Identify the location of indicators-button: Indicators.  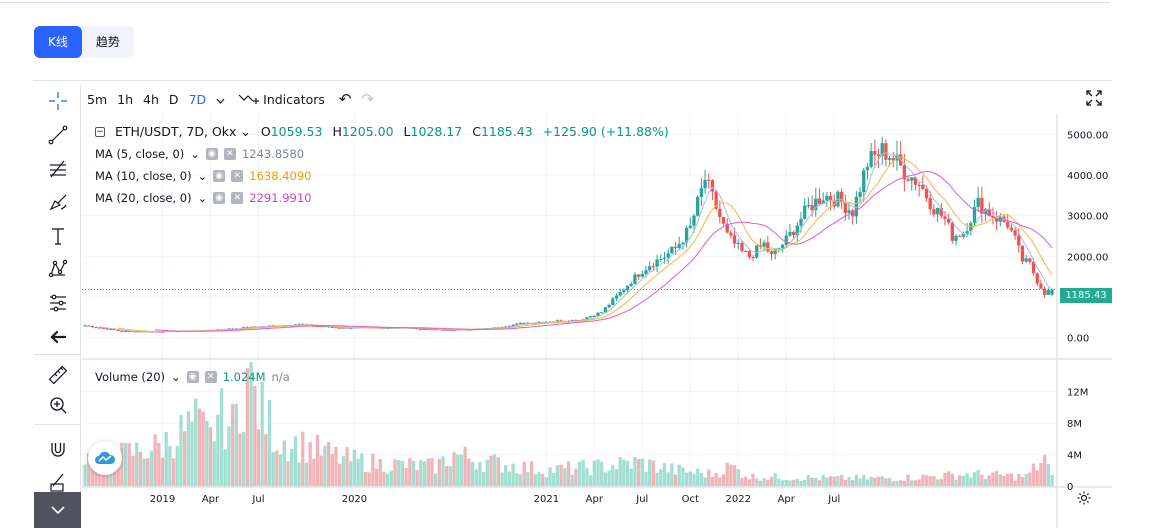
(281, 99).